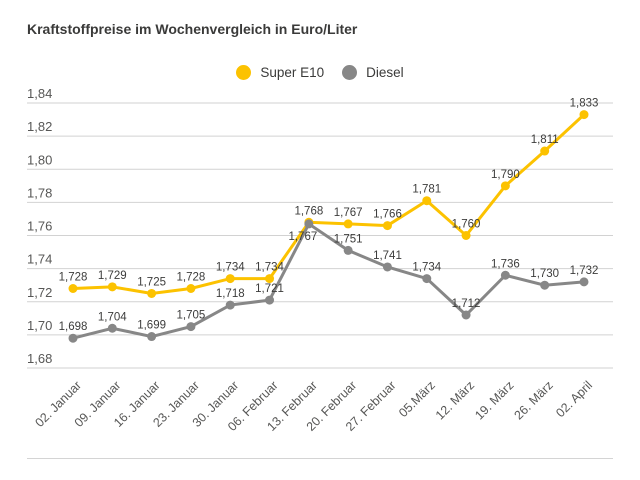 This screenshot has width=640, height=480. I want to click on y-axis-tick-label: 1,76, so click(39, 226).